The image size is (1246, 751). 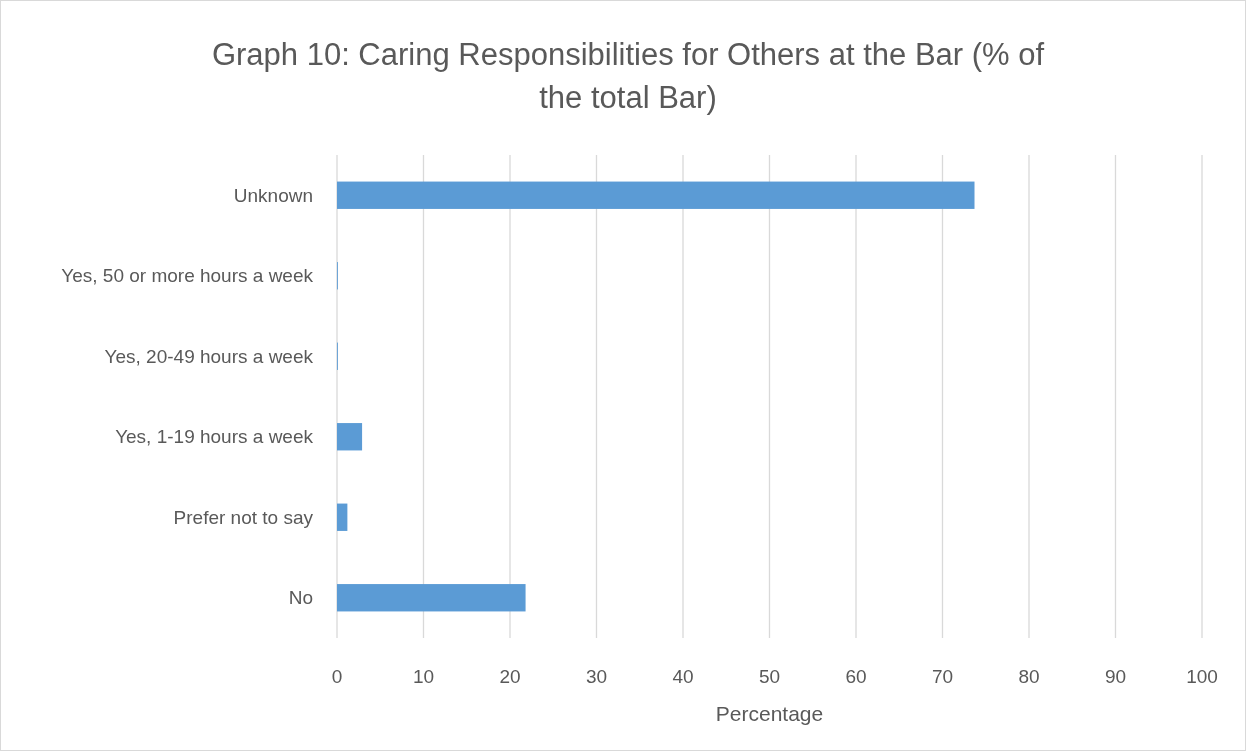 I want to click on x-tick-label: 0, so click(x=337, y=676).